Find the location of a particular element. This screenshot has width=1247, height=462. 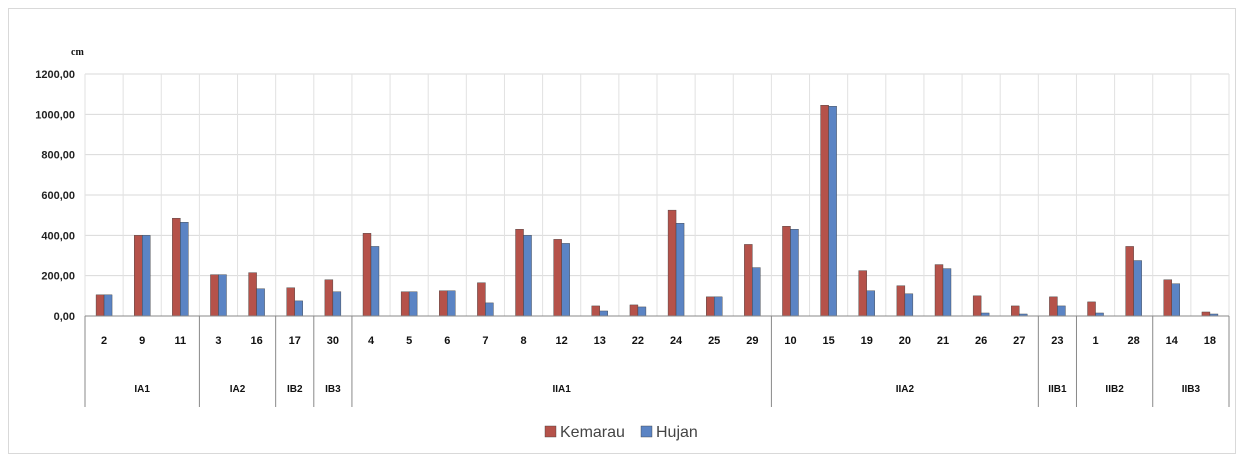

legend-label-hujan: Hujan is located at coordinates (677, 432).